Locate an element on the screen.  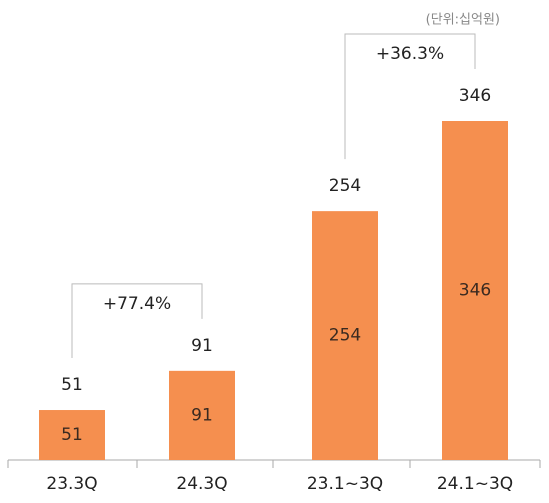
value-label: 51 is located at coordinates (72, 385).